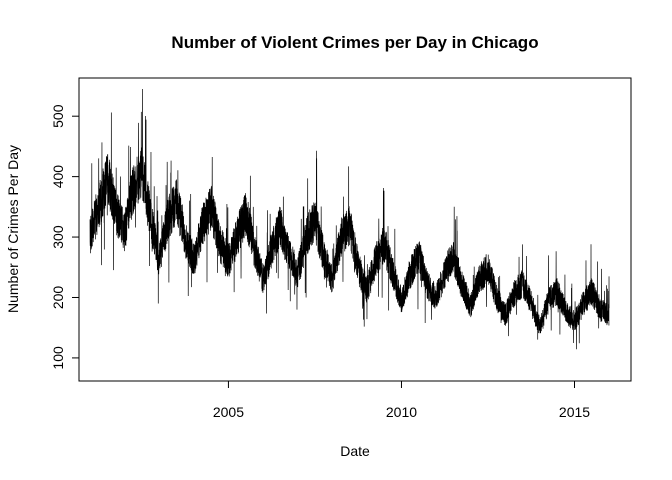  What do you see at coordinates (58, 177) in the screenshot?
I see `y-tick-label: 400` at bounding box center [58, 177].